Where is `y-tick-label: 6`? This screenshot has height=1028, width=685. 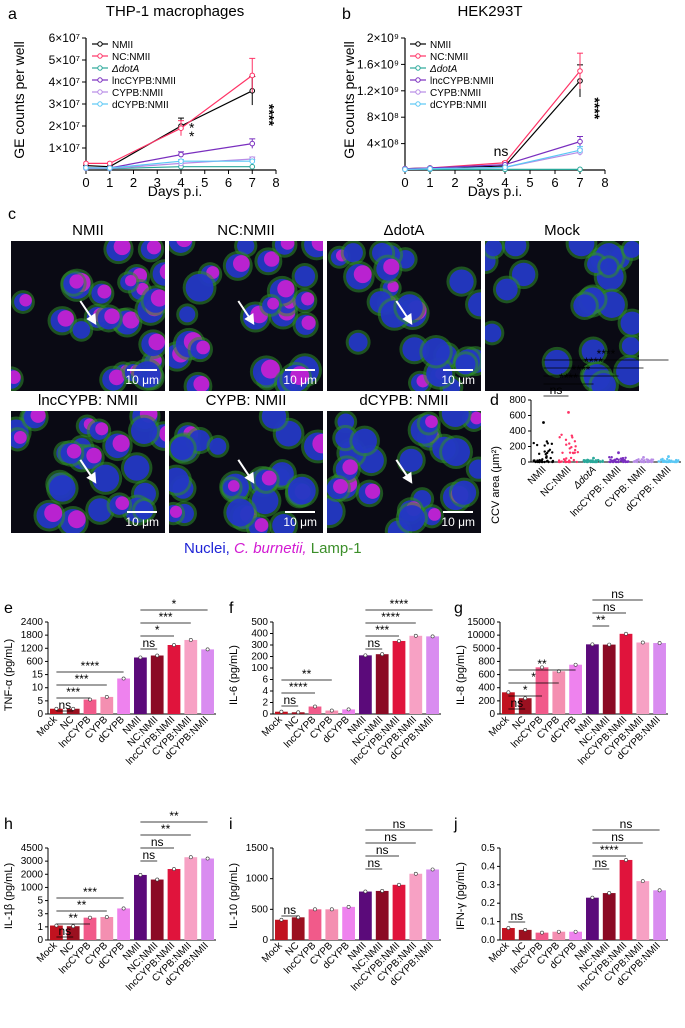 y-tick-label: 6 is located at coordinates (265, 680).